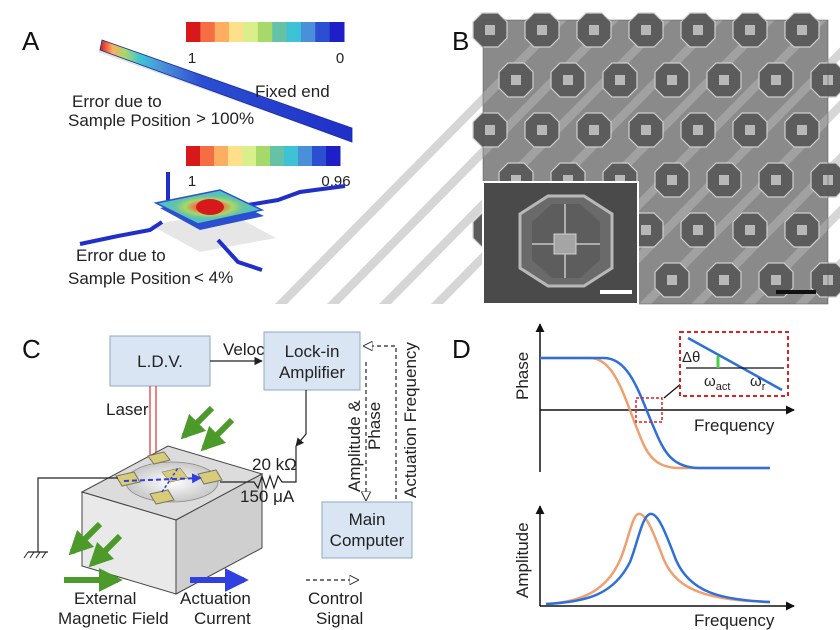 Image resolution: width=840 pixels, height=630 pixels. What do you see at coordinates (339, 618) in the screenshot?
I see `legend-control-line2: Signal` at bounding box center [339, 618].